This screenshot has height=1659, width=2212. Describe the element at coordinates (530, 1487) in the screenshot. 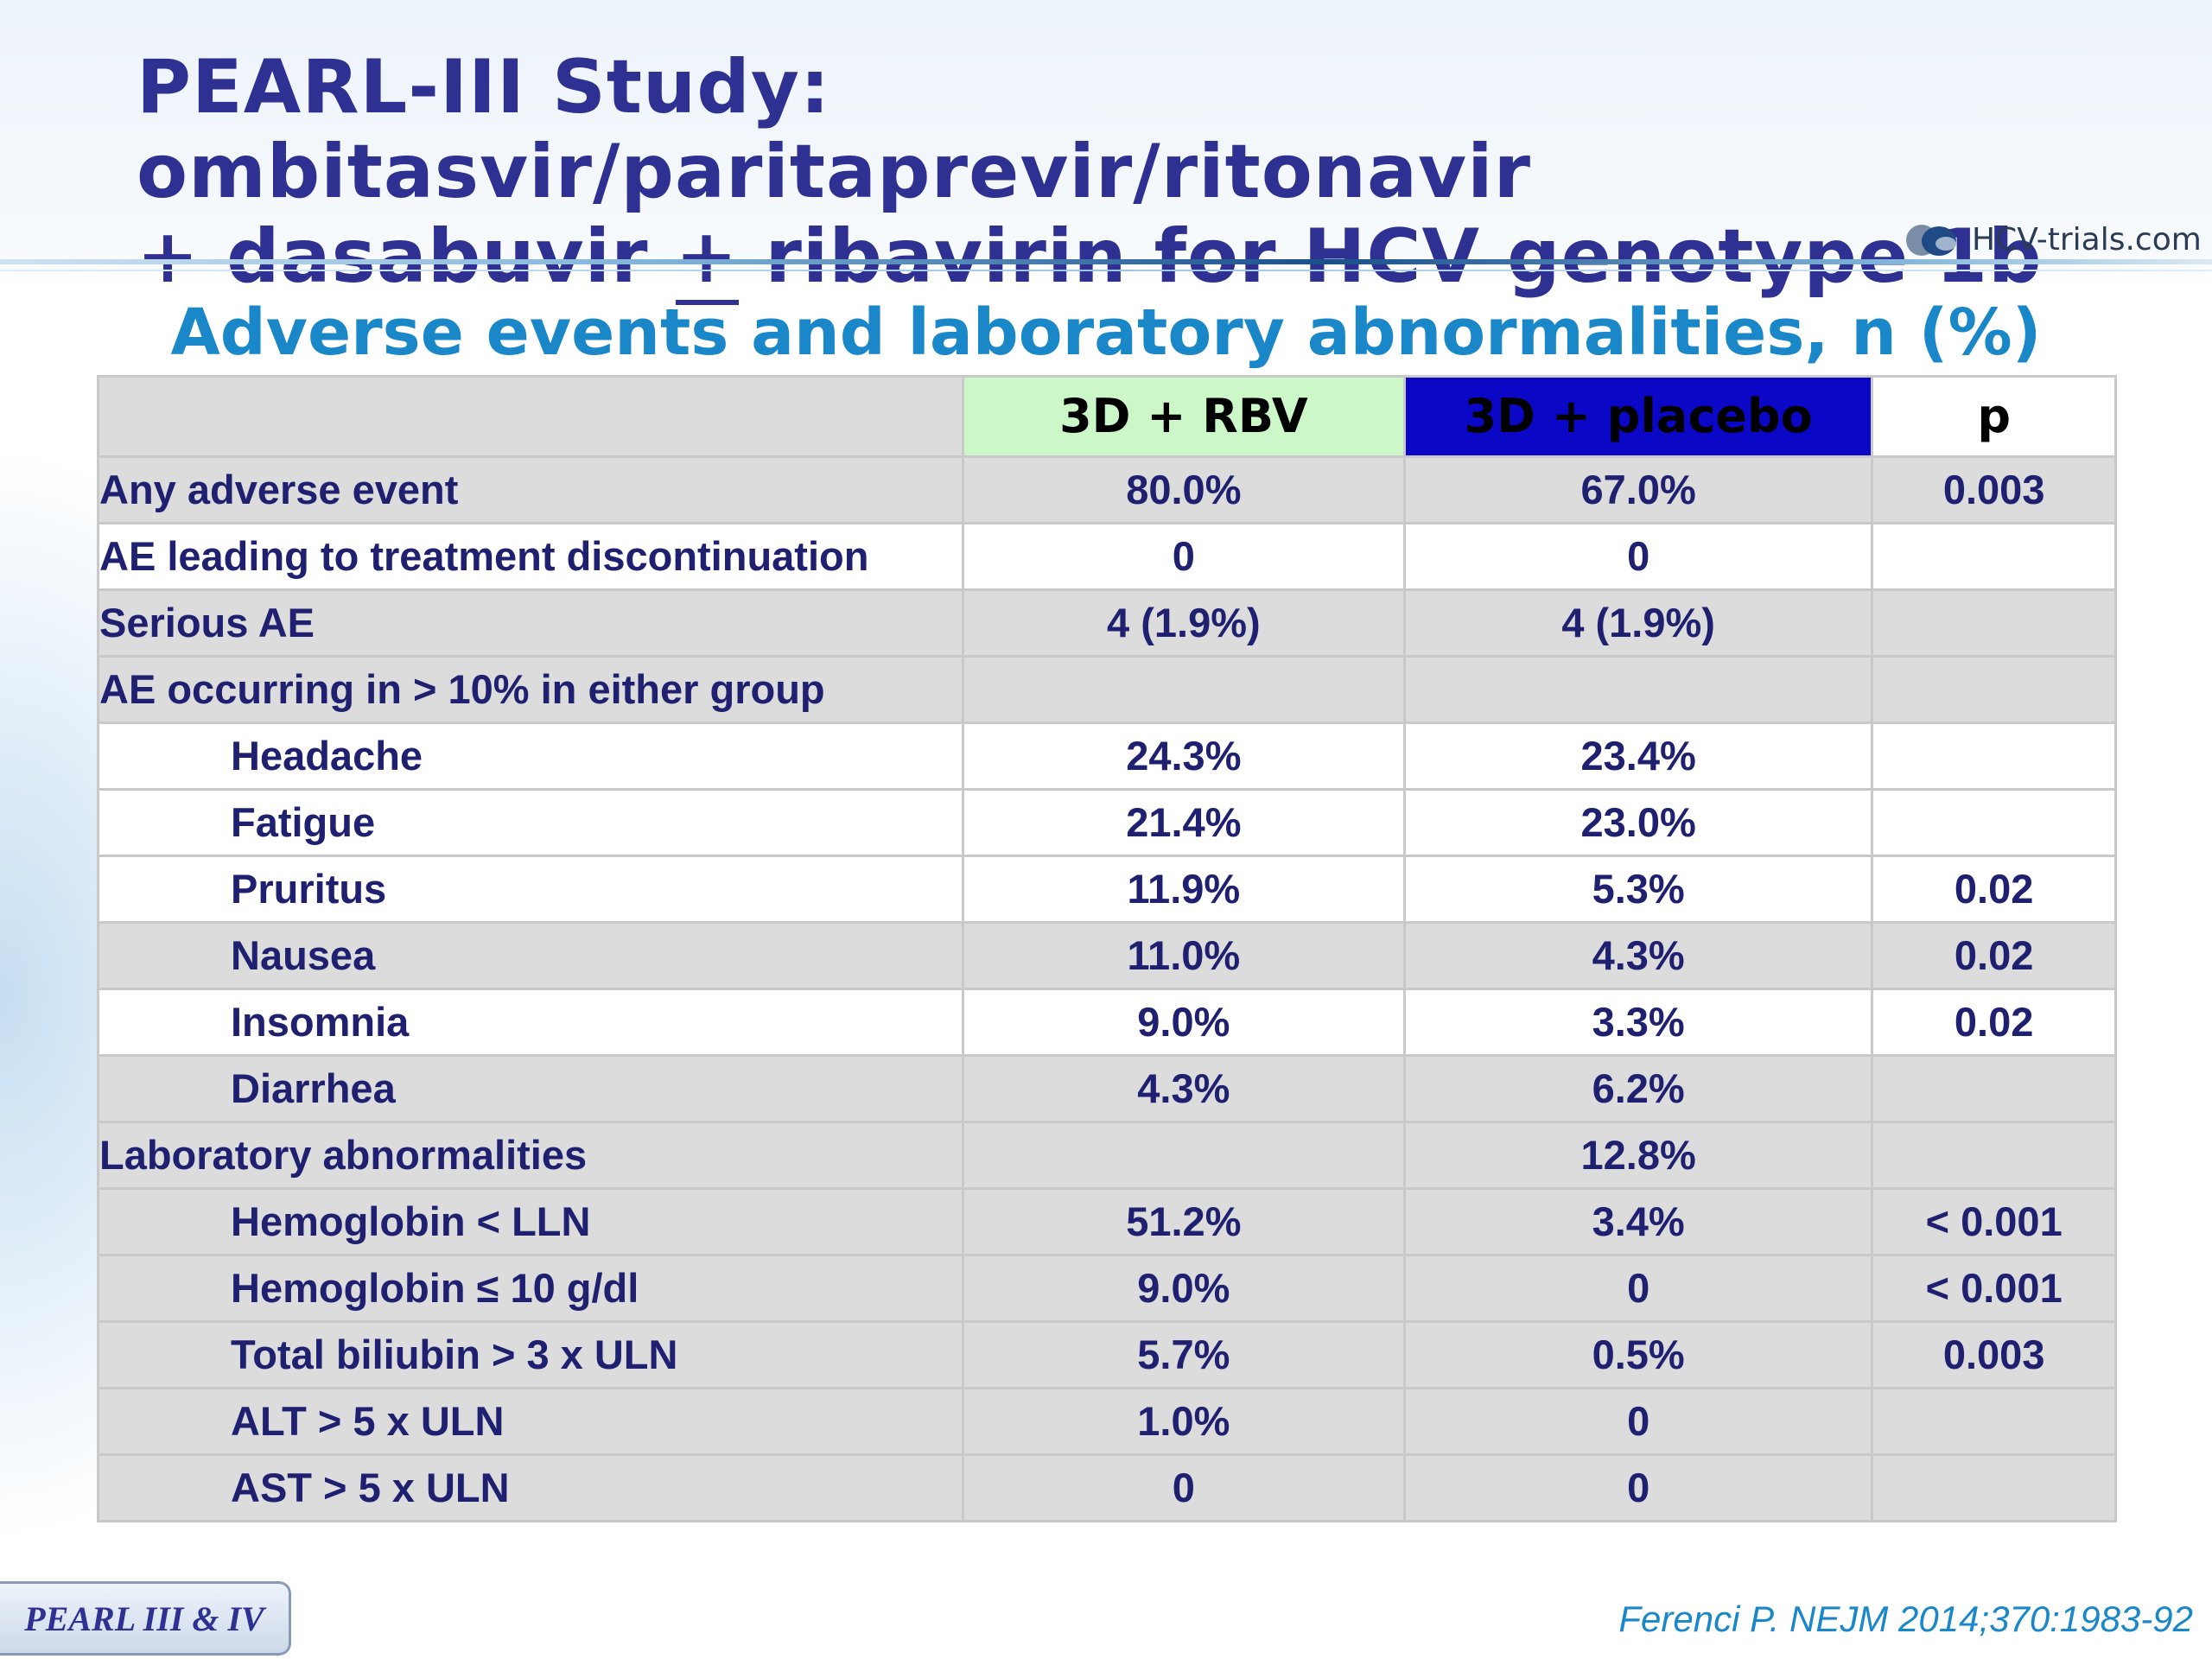

I see `row-label: AST > 5 x ULN` at that location.